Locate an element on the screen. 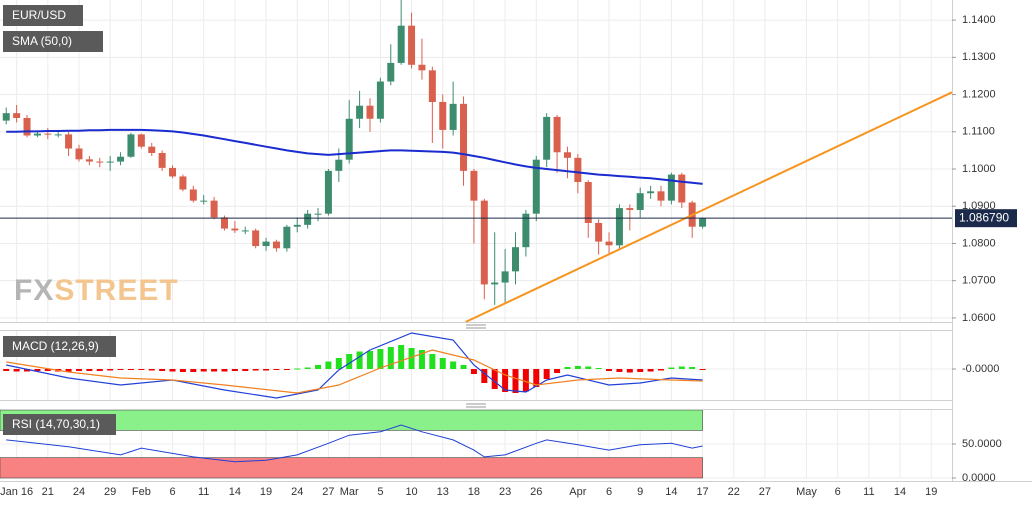 This screenshot has height=505, width=1032. rsi-band is located at coordinates (351, 468).